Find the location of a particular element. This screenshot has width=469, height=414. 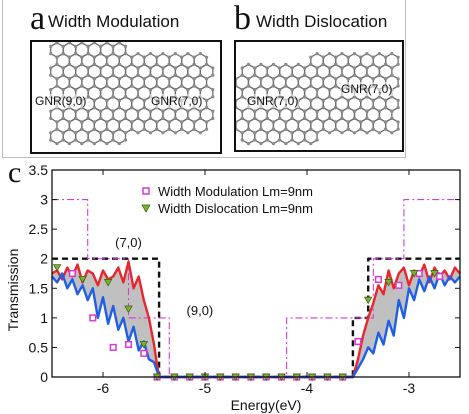

panel-letter-b: b is located at coordinates (242, 18).